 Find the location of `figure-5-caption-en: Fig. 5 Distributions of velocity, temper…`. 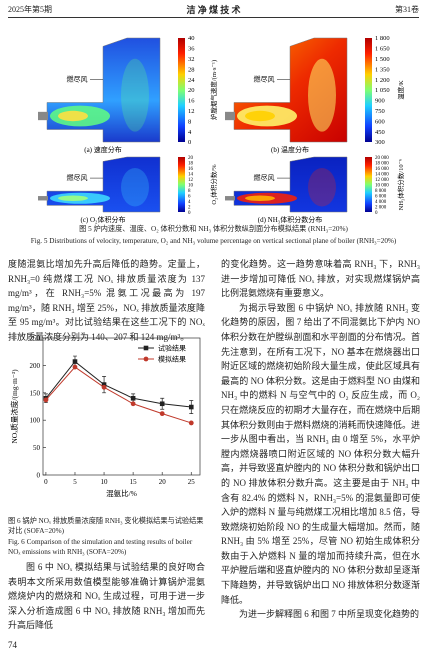

figure-5-caption-en: Fig. 5 Distributions of velocity, temper… is located at coordinates (213, 241).